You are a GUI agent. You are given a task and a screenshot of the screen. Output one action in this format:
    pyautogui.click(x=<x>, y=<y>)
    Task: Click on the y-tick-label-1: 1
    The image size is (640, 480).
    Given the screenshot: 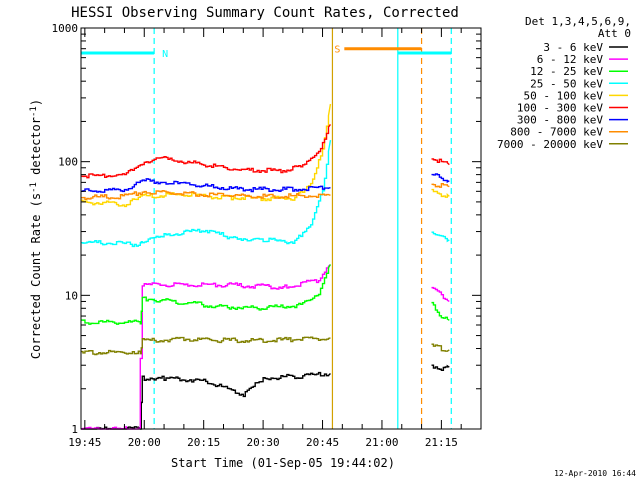 What is the action you would take?
    pyautogui.click(x=74, y=429)
    